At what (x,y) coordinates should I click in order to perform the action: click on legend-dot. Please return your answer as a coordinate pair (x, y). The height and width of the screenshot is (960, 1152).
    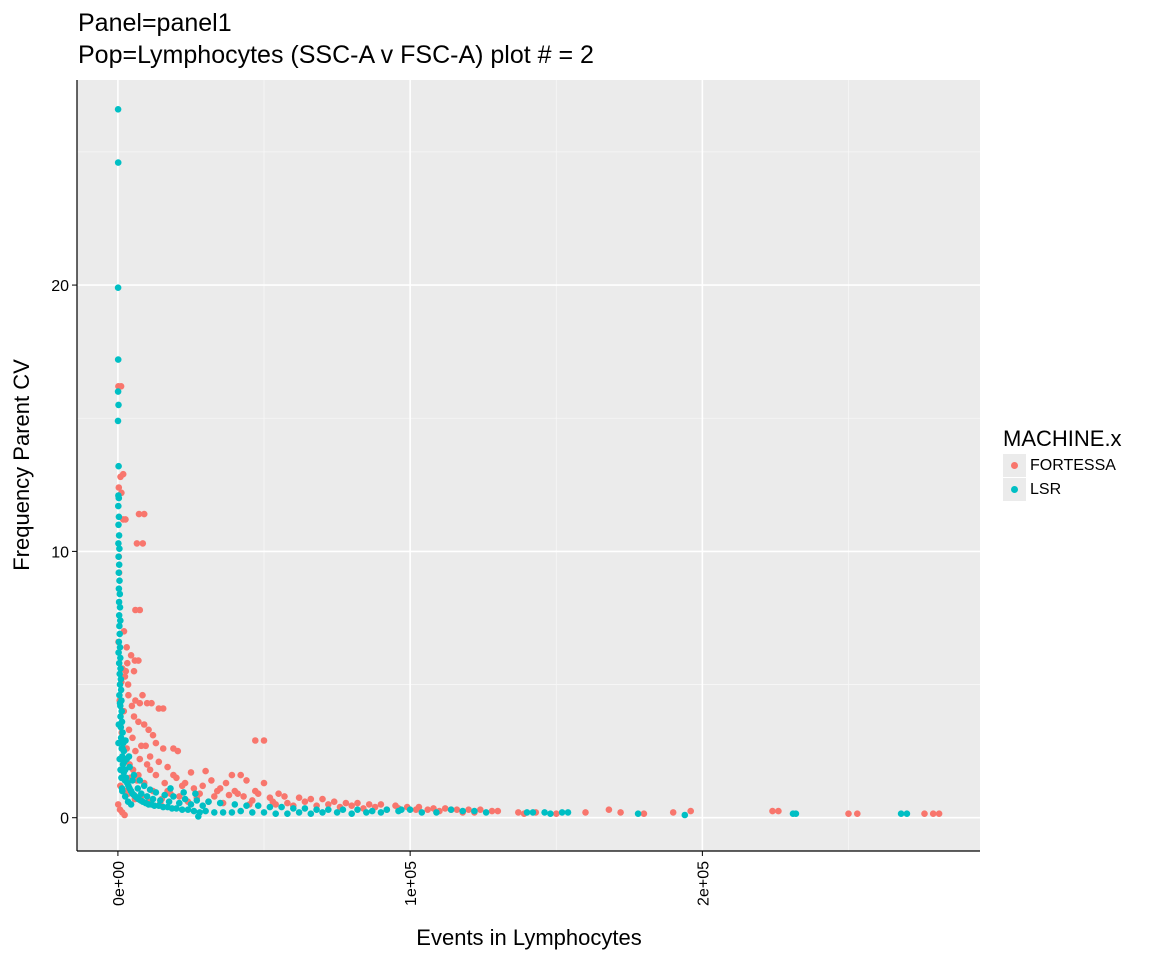
    Looking at the image, I should click on (1014, 489).